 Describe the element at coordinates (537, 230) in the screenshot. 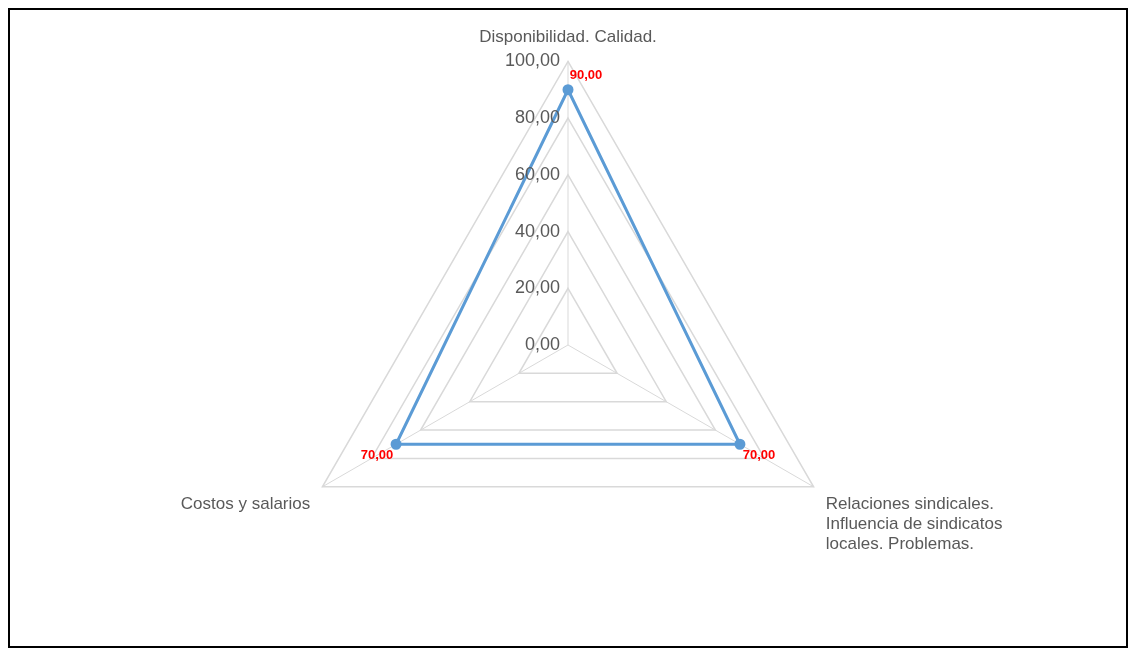

I see `y-tick-label: 40,00` at that location.